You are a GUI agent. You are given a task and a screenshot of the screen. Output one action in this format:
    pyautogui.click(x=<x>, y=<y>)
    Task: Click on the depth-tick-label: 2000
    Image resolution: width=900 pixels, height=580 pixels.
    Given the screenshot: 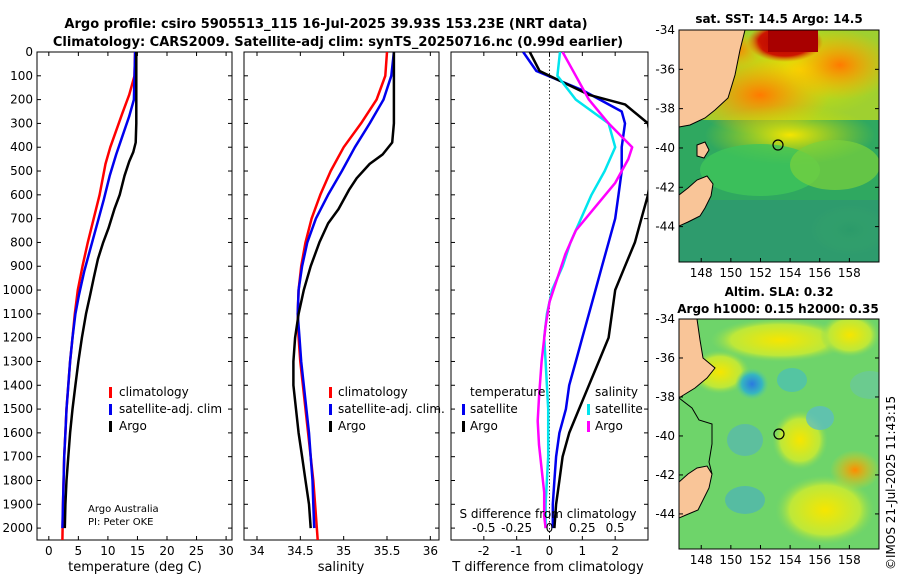 What is the action you would take?
    pyautogui.click(x=17, y=528)
    